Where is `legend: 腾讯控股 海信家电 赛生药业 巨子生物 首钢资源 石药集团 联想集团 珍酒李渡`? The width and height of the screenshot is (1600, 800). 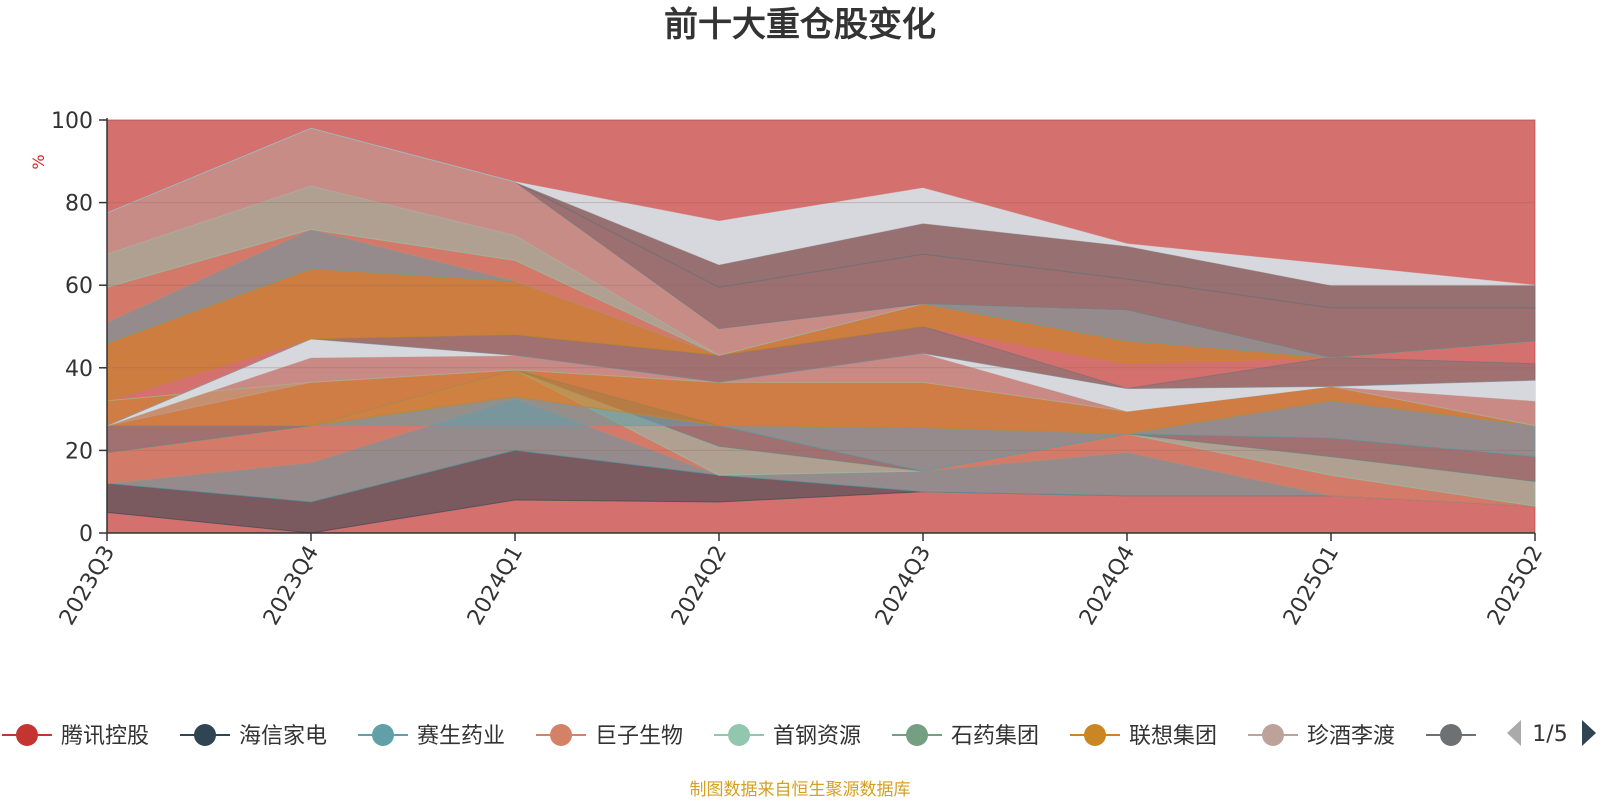
legend: 腾讯控股 海信家电 赛生药业 巨子生物 首钢资源 石药集团 联想集团 珍酒李渡 is located at coordinates (739, 736).